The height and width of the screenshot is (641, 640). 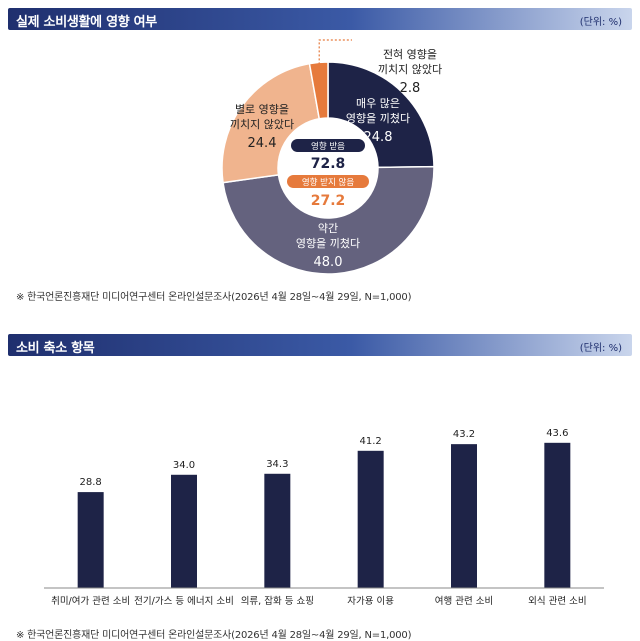 What do you see at coordinates (335, 54) in the screenshot?
I see `leader-line` at bounding box center [335, 54].